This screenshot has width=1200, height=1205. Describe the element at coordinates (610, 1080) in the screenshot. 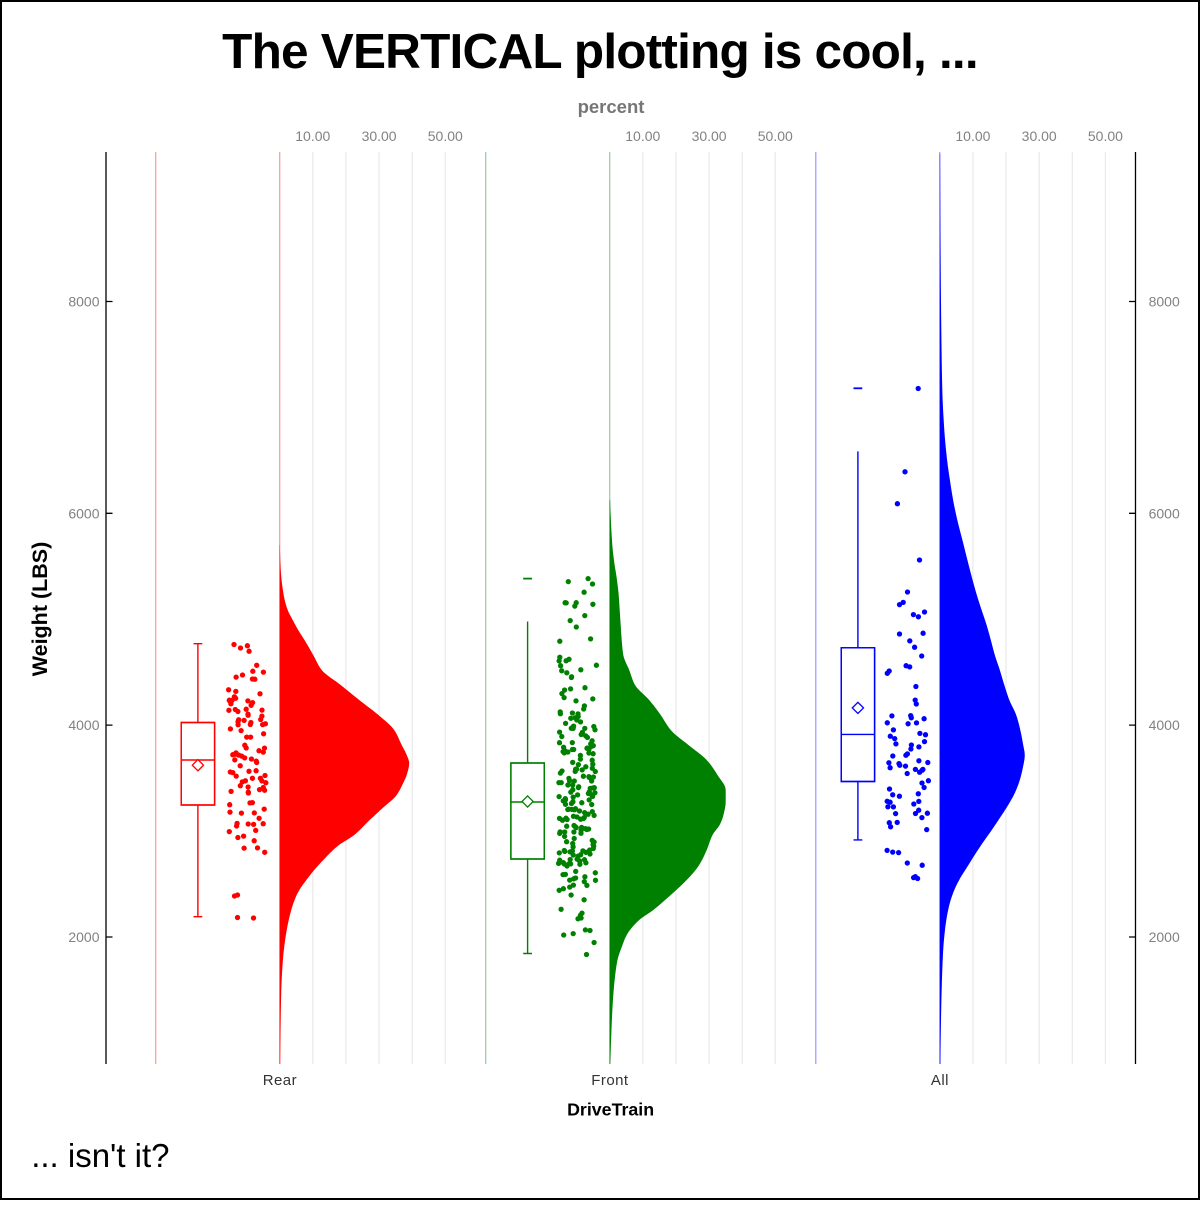

I see `svg-text: Front` at that location.